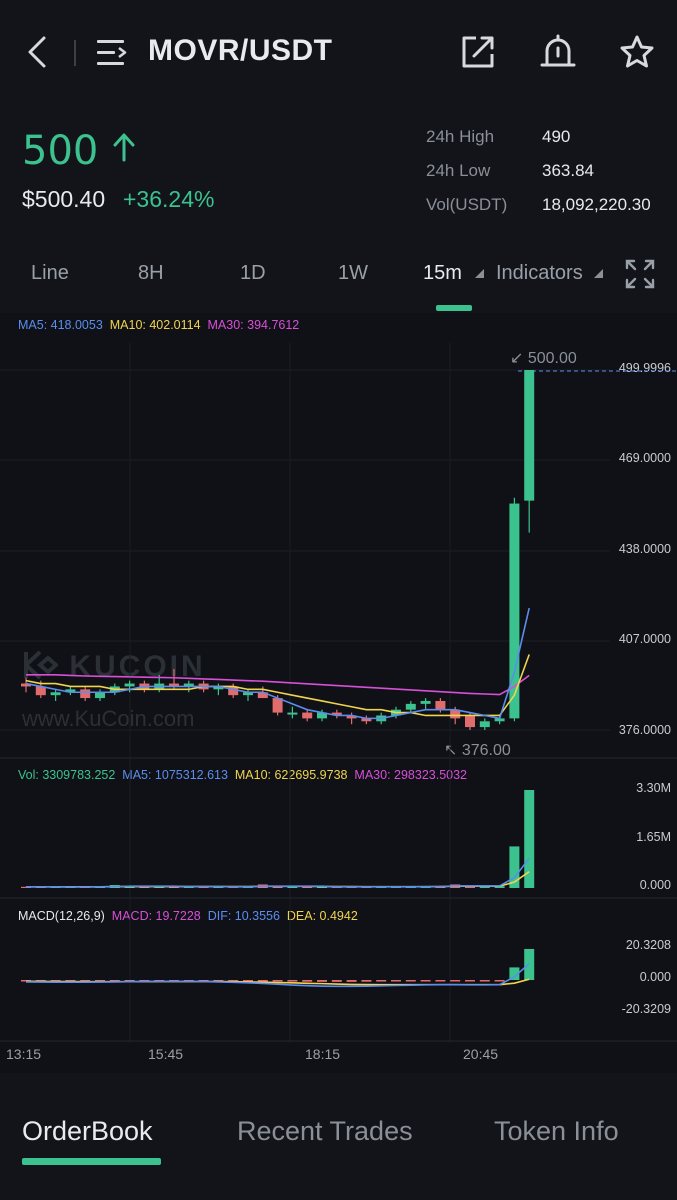 This screenshot has width=677, height=1200. What do you see at coordinates (322, 916) in the screenshot?
I see `dea-value: DEA: 0.4942` at bounding box center [322, 916].